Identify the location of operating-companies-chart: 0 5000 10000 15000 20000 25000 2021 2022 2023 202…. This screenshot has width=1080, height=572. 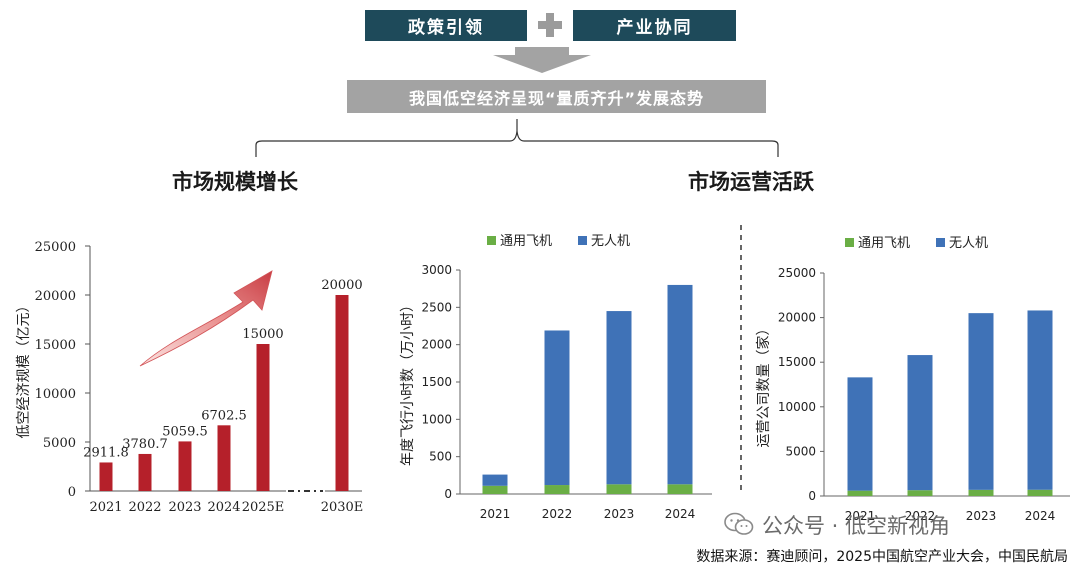
(912, 379).